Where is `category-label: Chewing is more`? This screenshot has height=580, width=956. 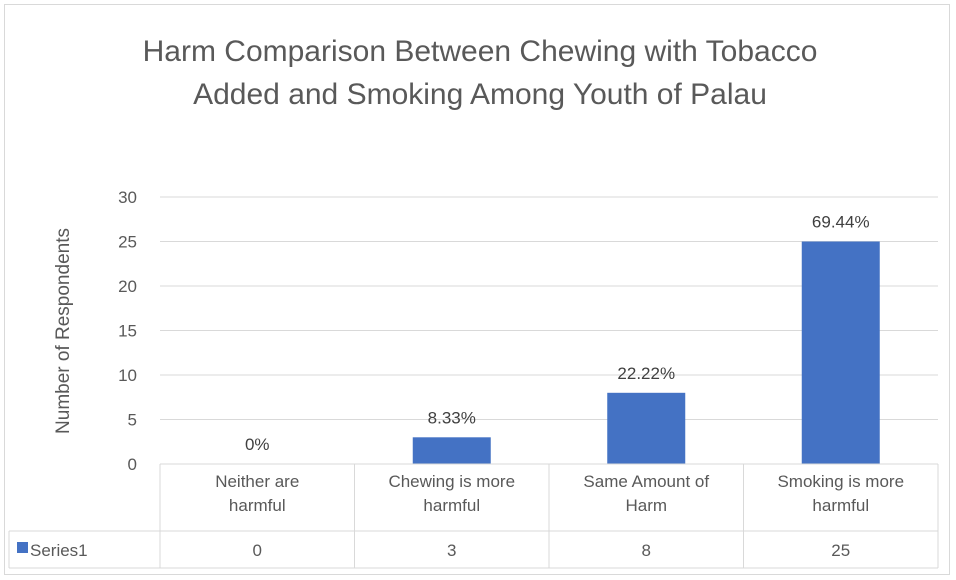
category-label: Chewing is more is located at coordinates (451, 481).